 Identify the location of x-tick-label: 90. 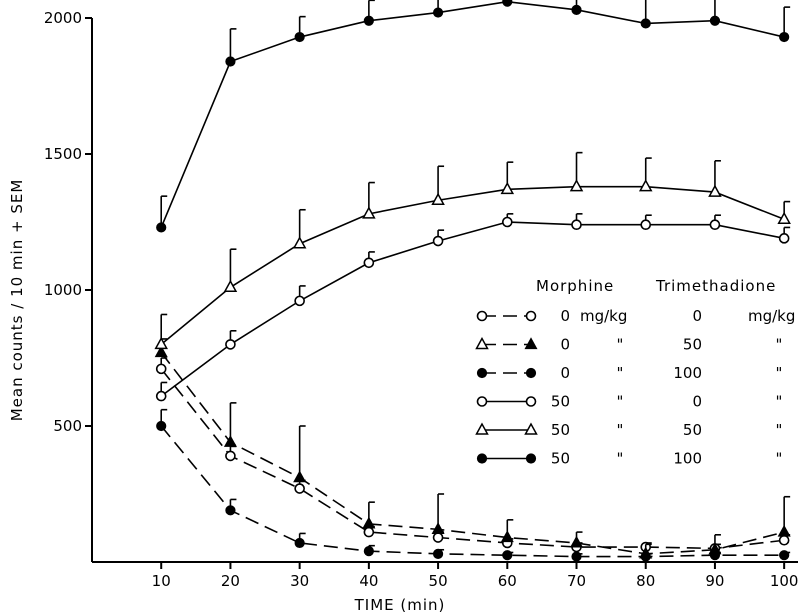
(714, 581).